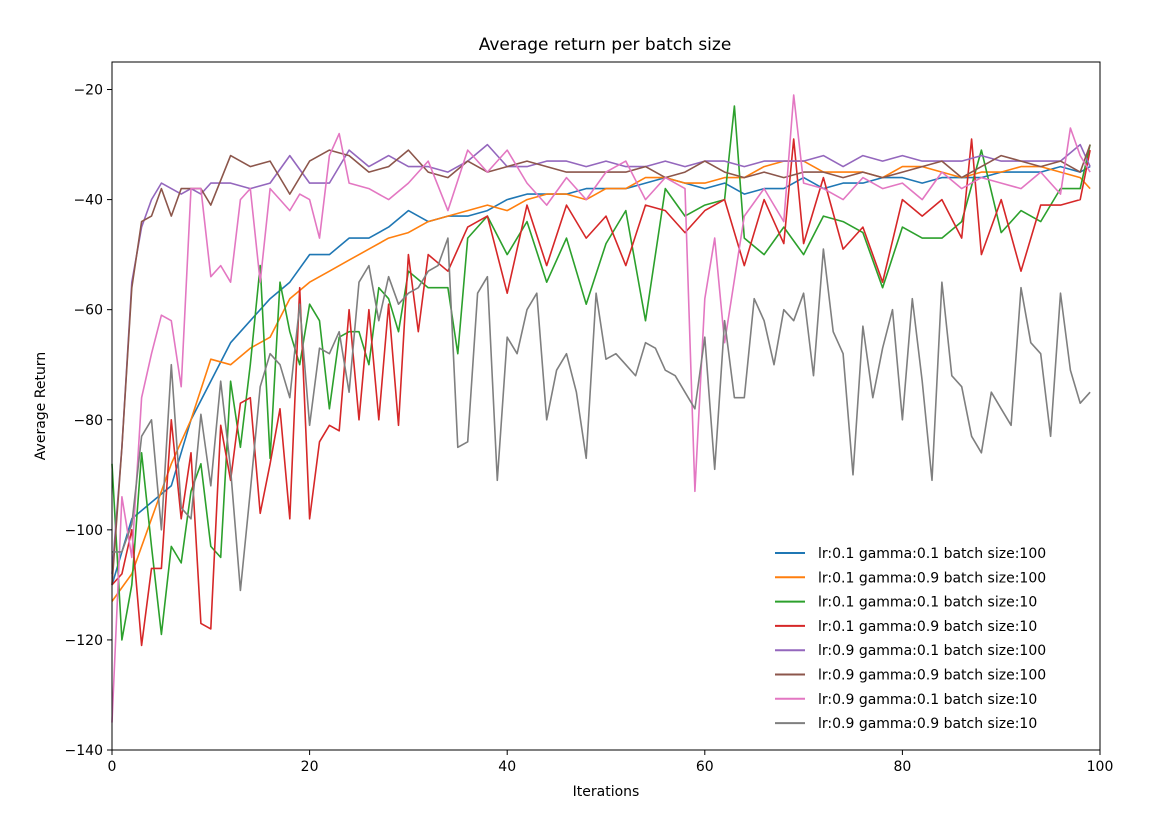 This screenshot has height=823, width=1157. What do you see at coordinates (902, 767) in the screenshot?
I see `x-tick-label: 80` at bounding box center [902, 767].